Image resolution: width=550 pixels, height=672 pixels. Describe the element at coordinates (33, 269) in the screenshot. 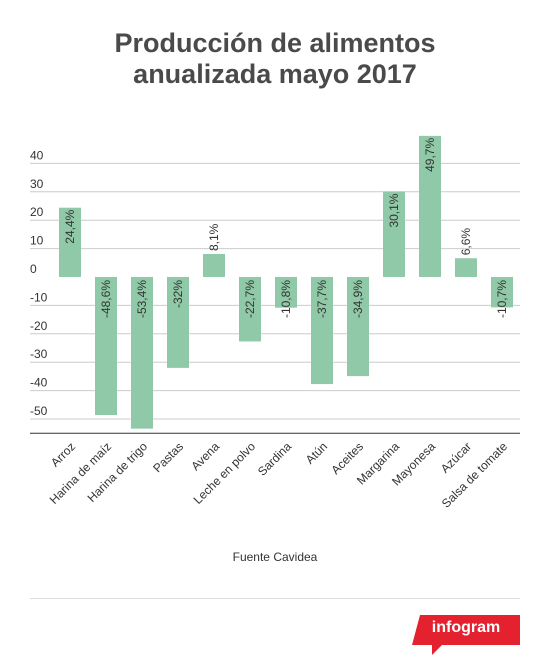

I see `y-tick-label: 0` at that location.